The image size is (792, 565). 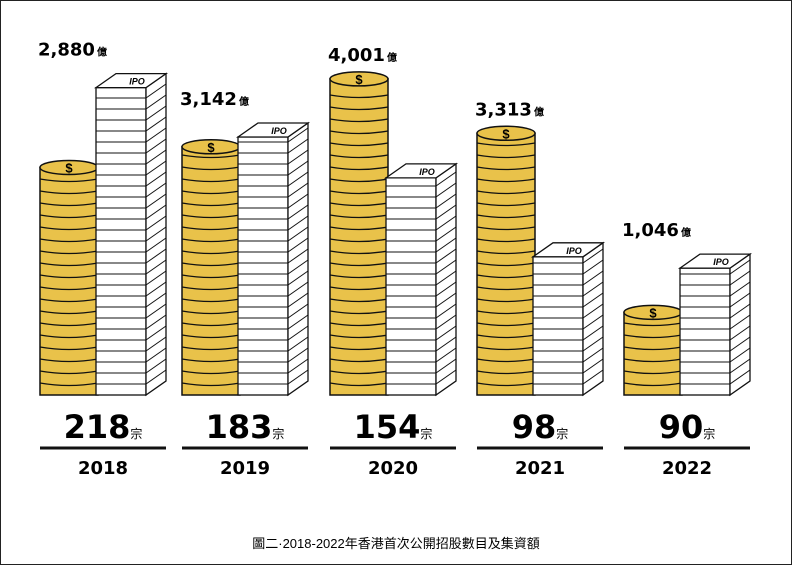 What do you see at coordinates (208, 99) in the screenshot?
I see `value-number: 3,142` at bounding box center [208, 99].